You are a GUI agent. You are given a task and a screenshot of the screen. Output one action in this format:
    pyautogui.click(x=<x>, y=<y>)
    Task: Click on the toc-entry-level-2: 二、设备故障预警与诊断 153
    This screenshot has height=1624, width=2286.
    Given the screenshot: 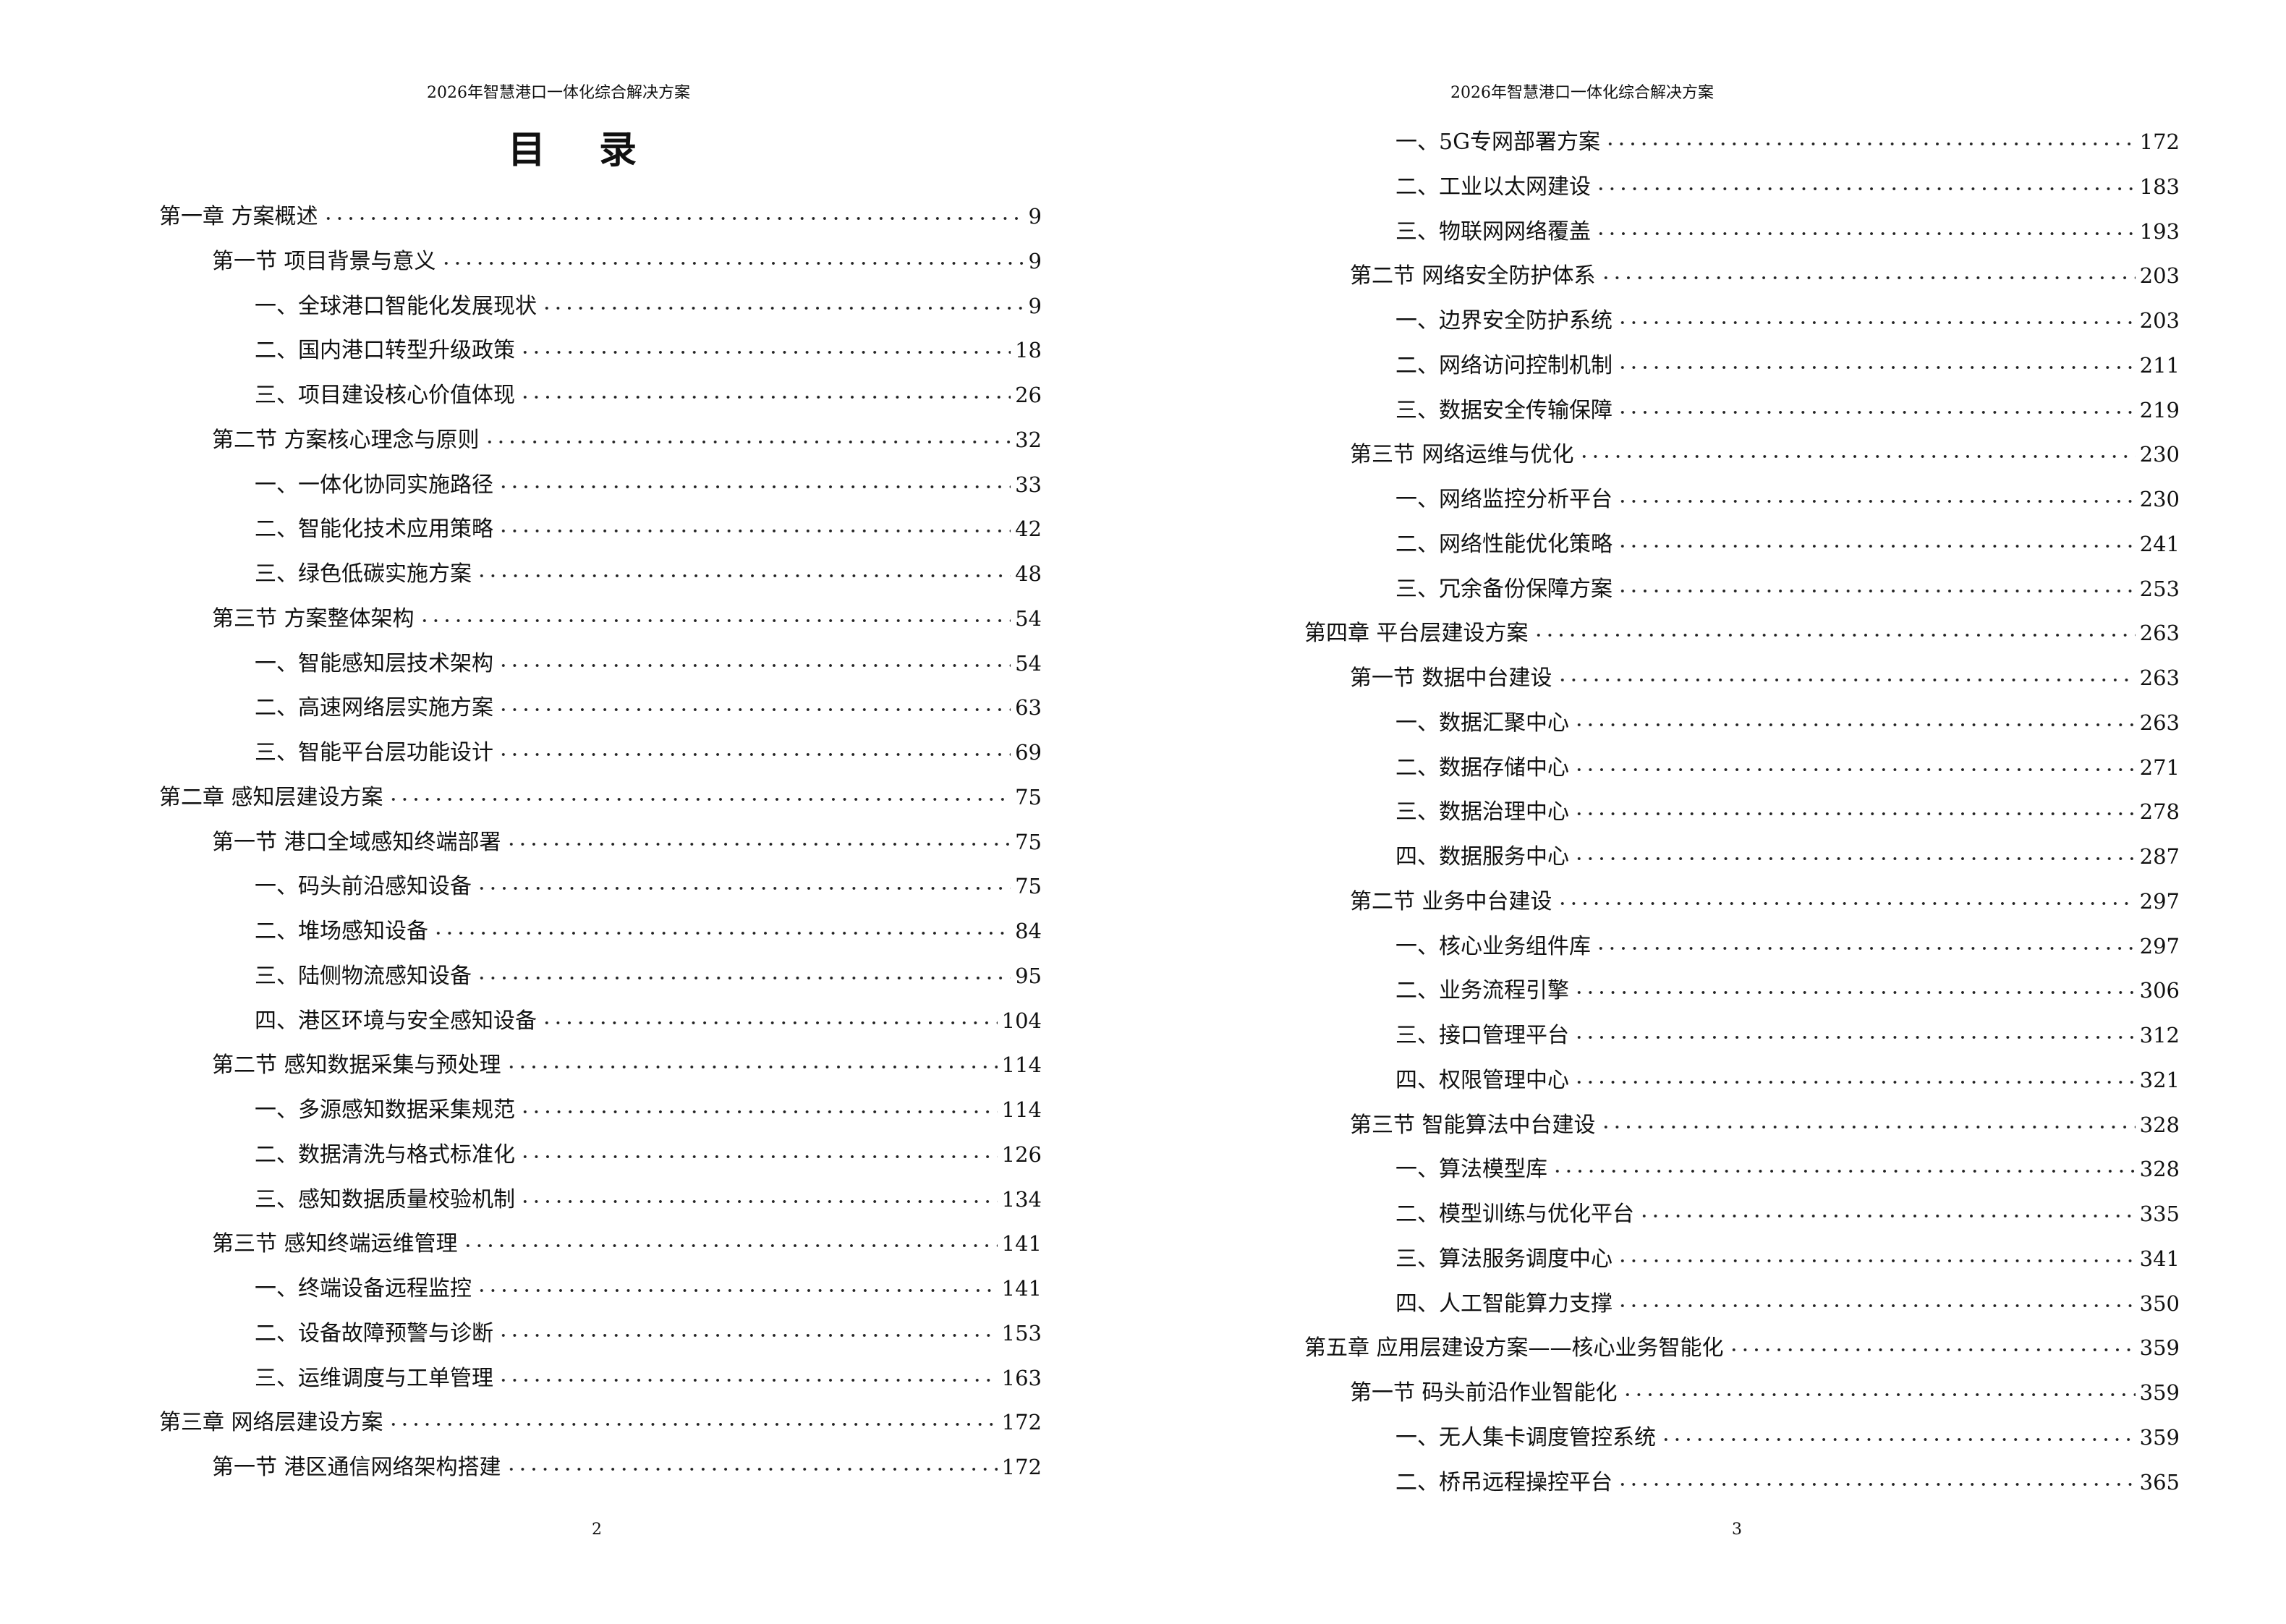 What is the action you would take?
    pyautogui.click(x=649, y=1327)
    